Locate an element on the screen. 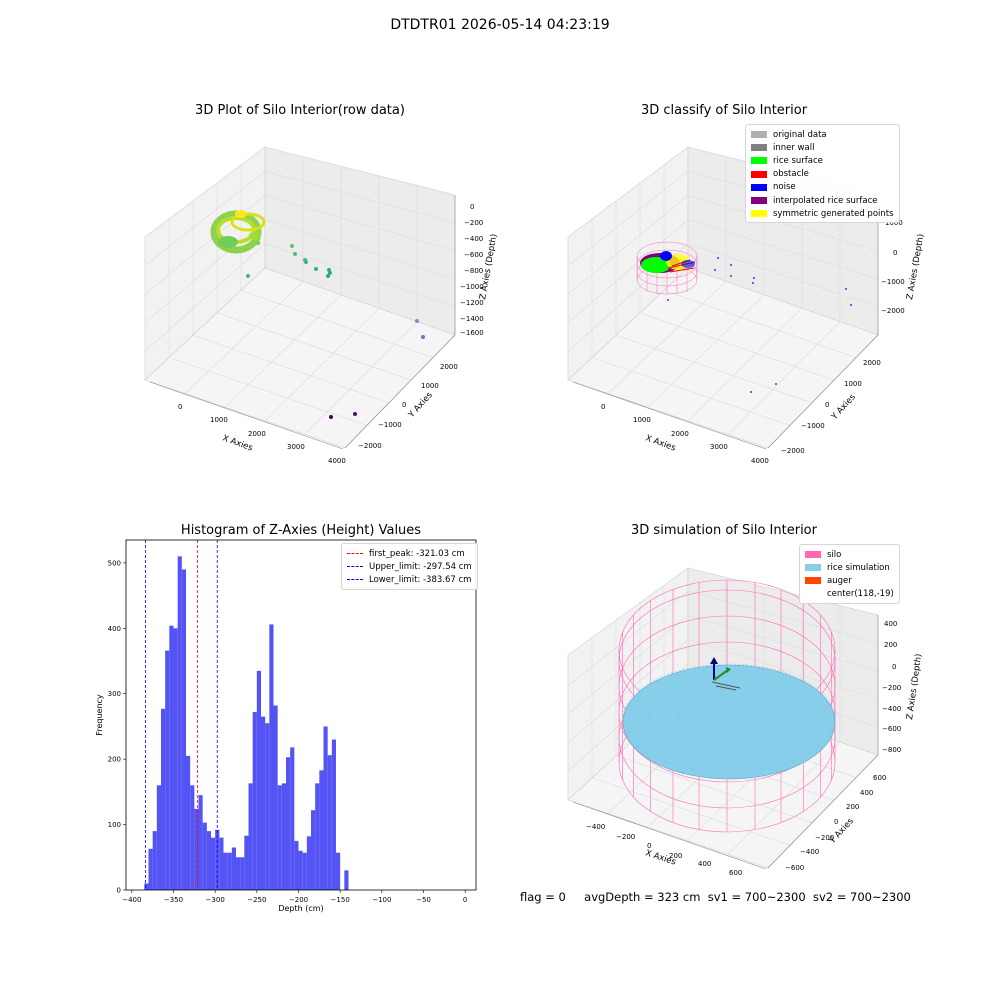  plot4-y-tick: 600 is located at coordinates (879, 778).